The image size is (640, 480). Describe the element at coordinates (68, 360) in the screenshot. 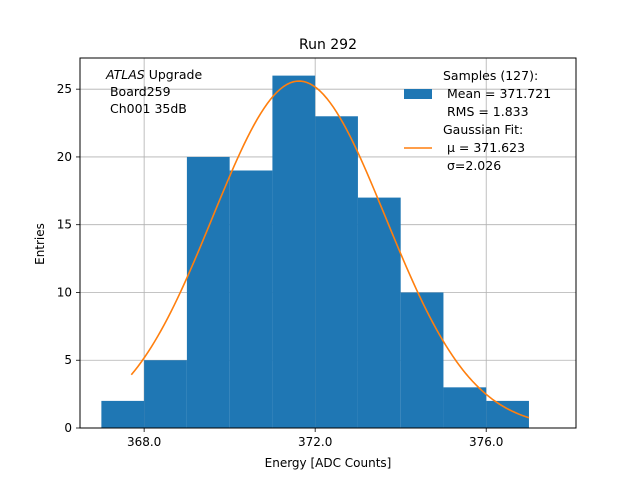

I see `y-tick-label-1: 5` at that location.